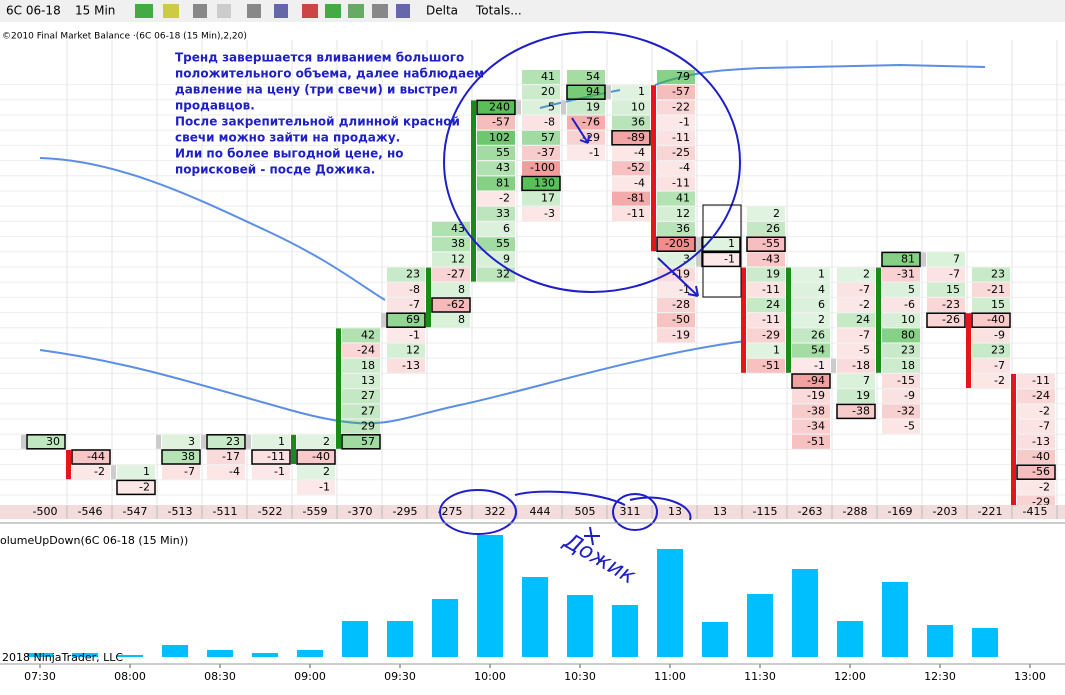 Image resolution: width=1065 pixels, height=695 pixels. I want to click on delta-value: -5, so click(909, 426).